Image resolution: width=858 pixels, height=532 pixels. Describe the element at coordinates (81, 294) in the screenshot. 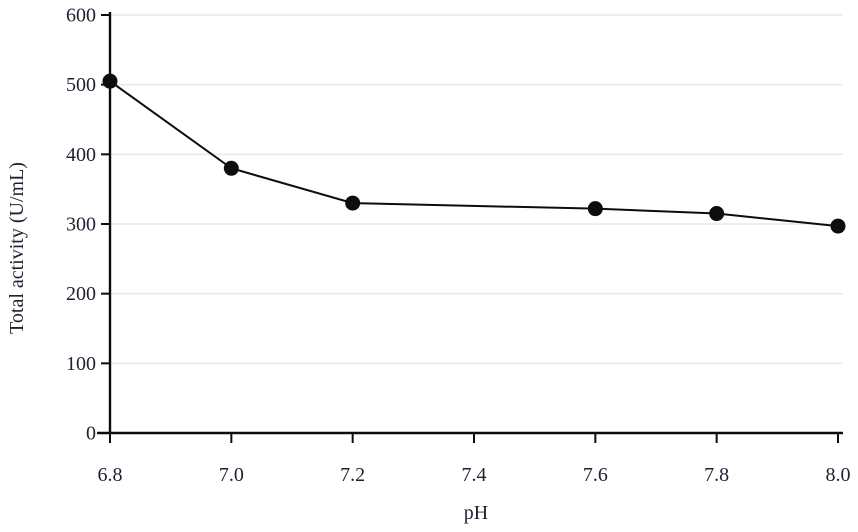

I see `y-tick-label: 200` at that location.